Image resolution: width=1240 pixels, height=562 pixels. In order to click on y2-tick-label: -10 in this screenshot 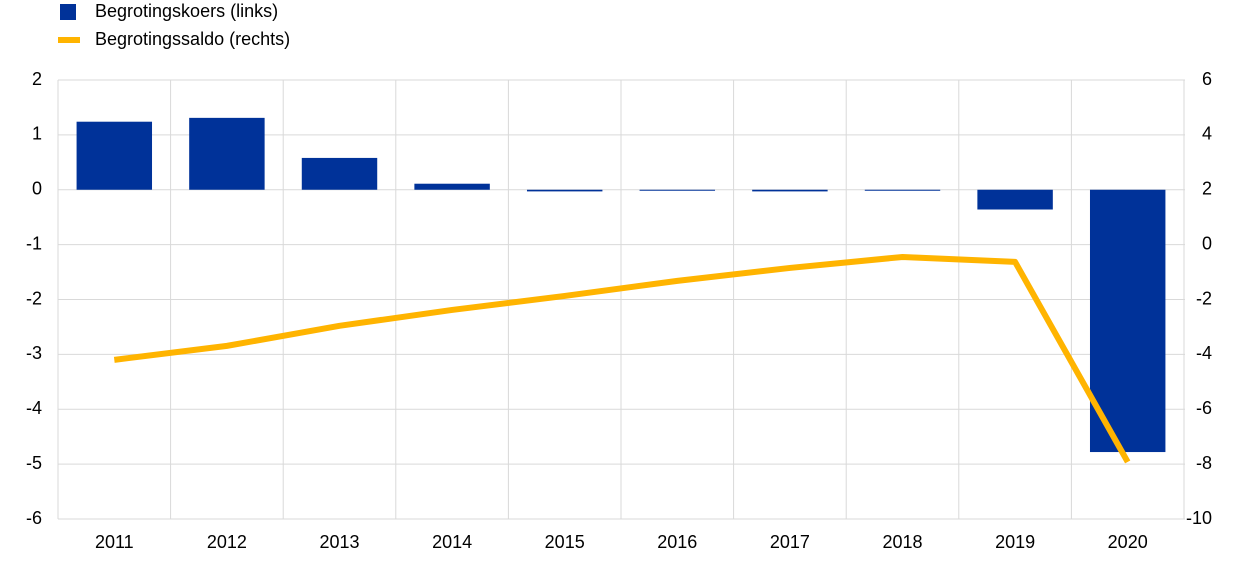, I will do `click(1199, 518)`.